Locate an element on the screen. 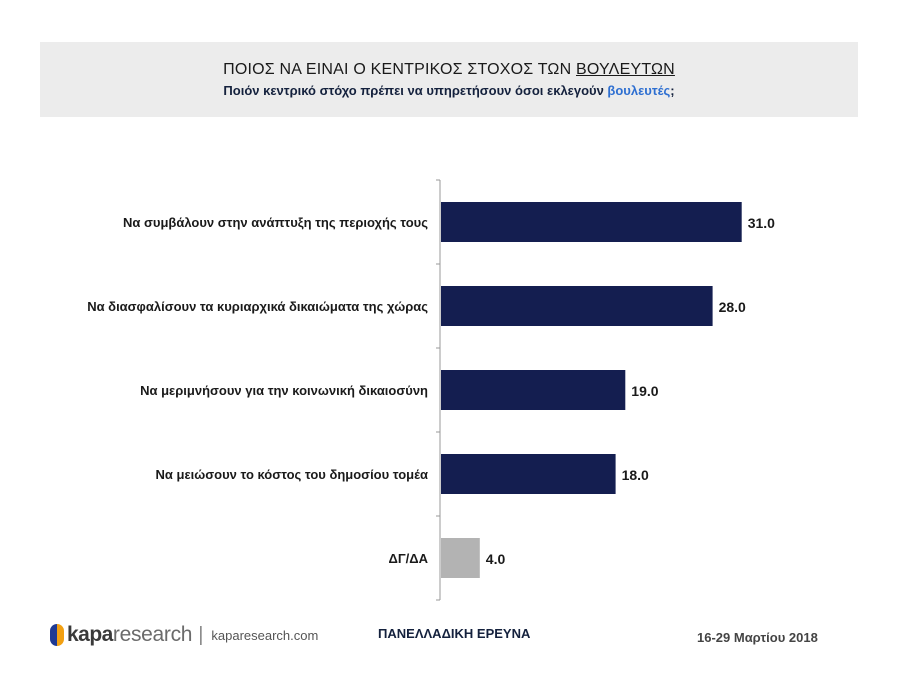 The width and height of the screenshot is (900, 695). brand-logo: kapa research | kaparesearch.com is located at coordinates (184, 635).